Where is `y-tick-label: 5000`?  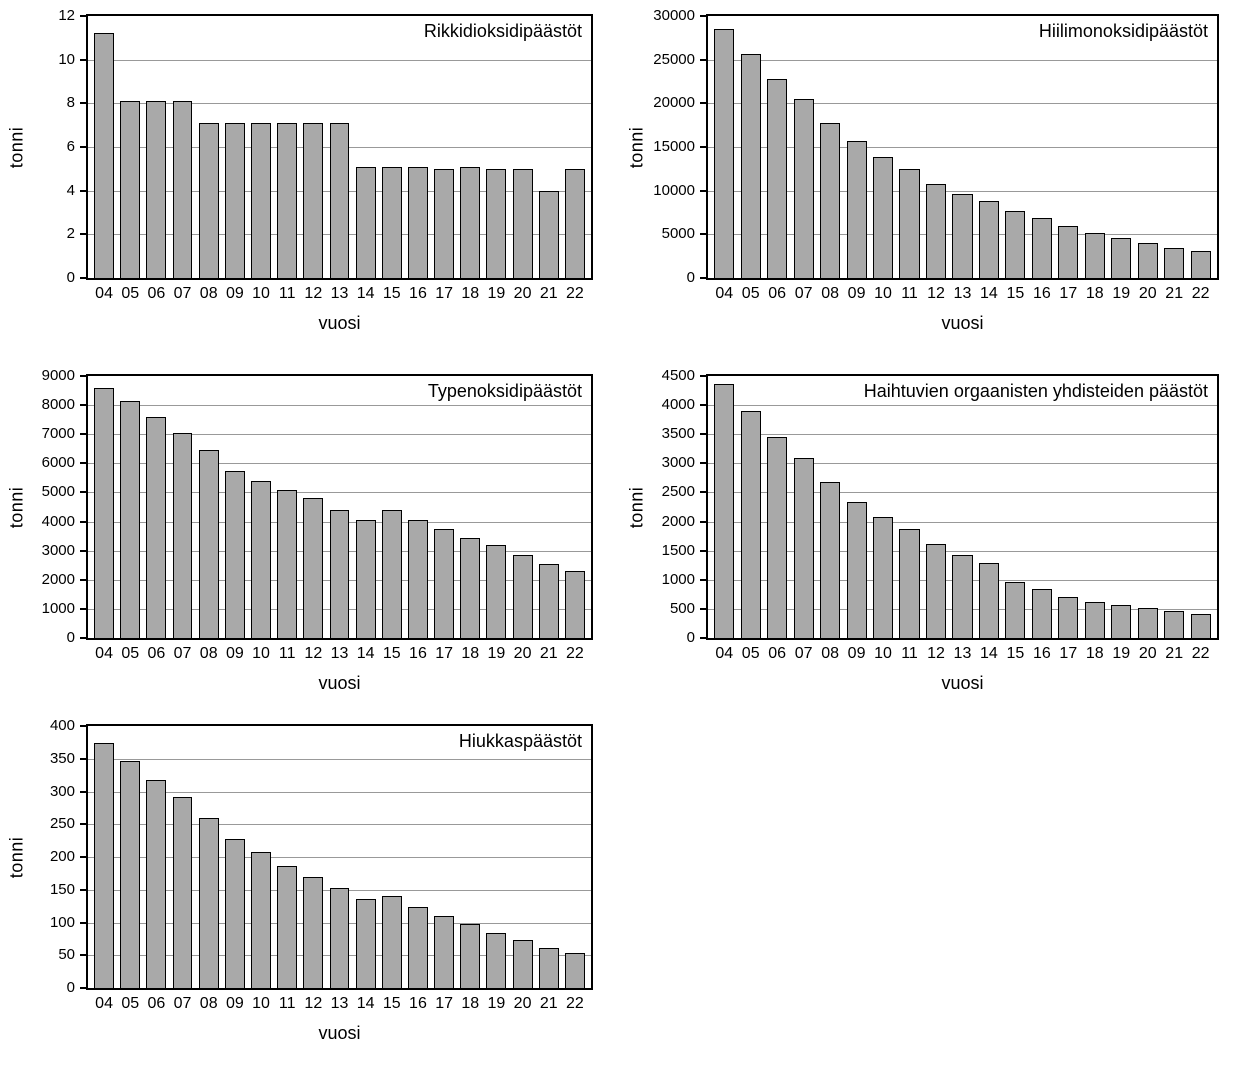
y-tick-label: 5000 is located at coordinates (678, 234).